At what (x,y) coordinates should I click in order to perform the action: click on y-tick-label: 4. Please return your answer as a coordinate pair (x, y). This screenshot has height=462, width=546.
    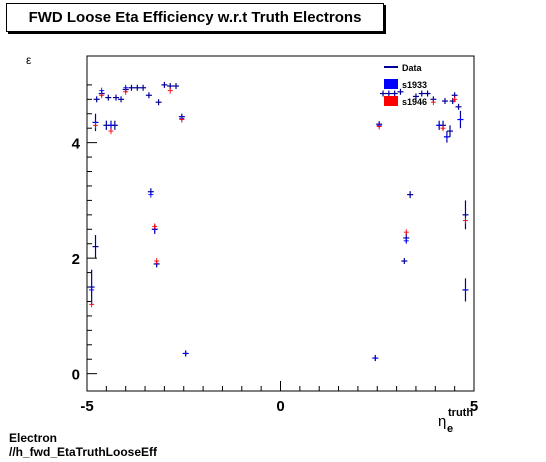
    Looking at the image, I should click on (76, 144).